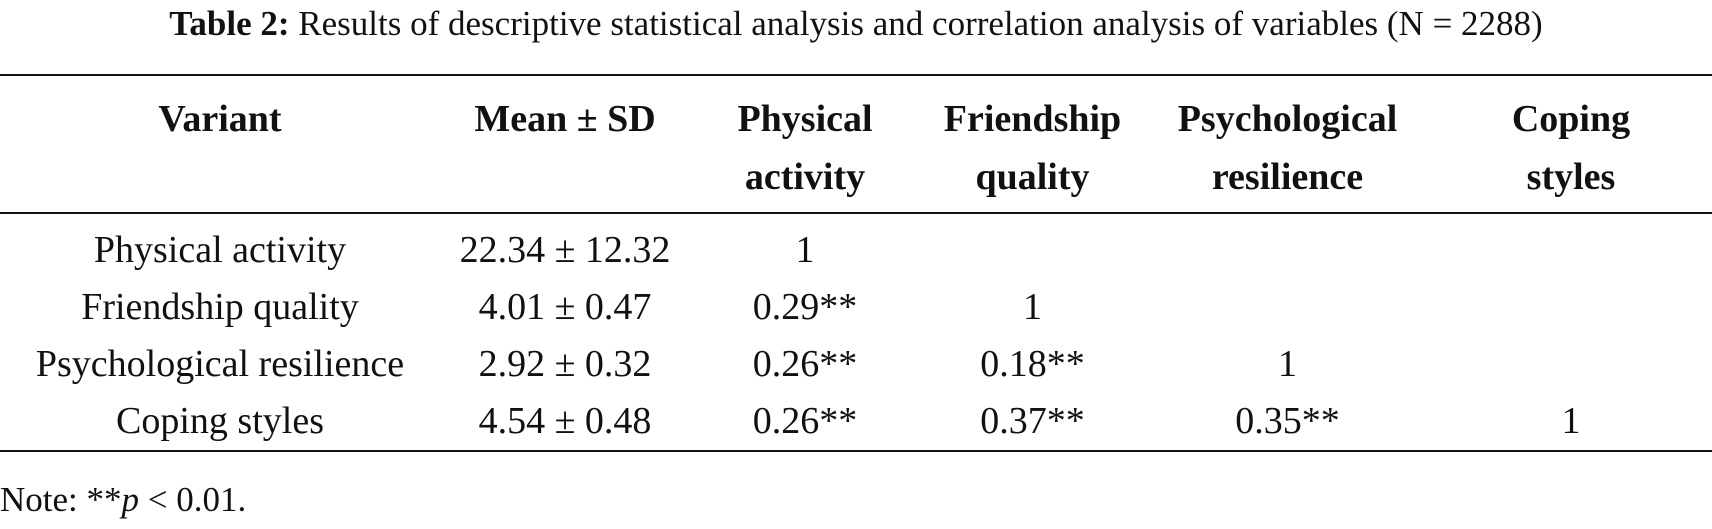  What do you see at coordinates (1287, 144) in the screenshot?
I see `header-psychological-resilience: Psychological resilience` at bounding box center [1287, 144].